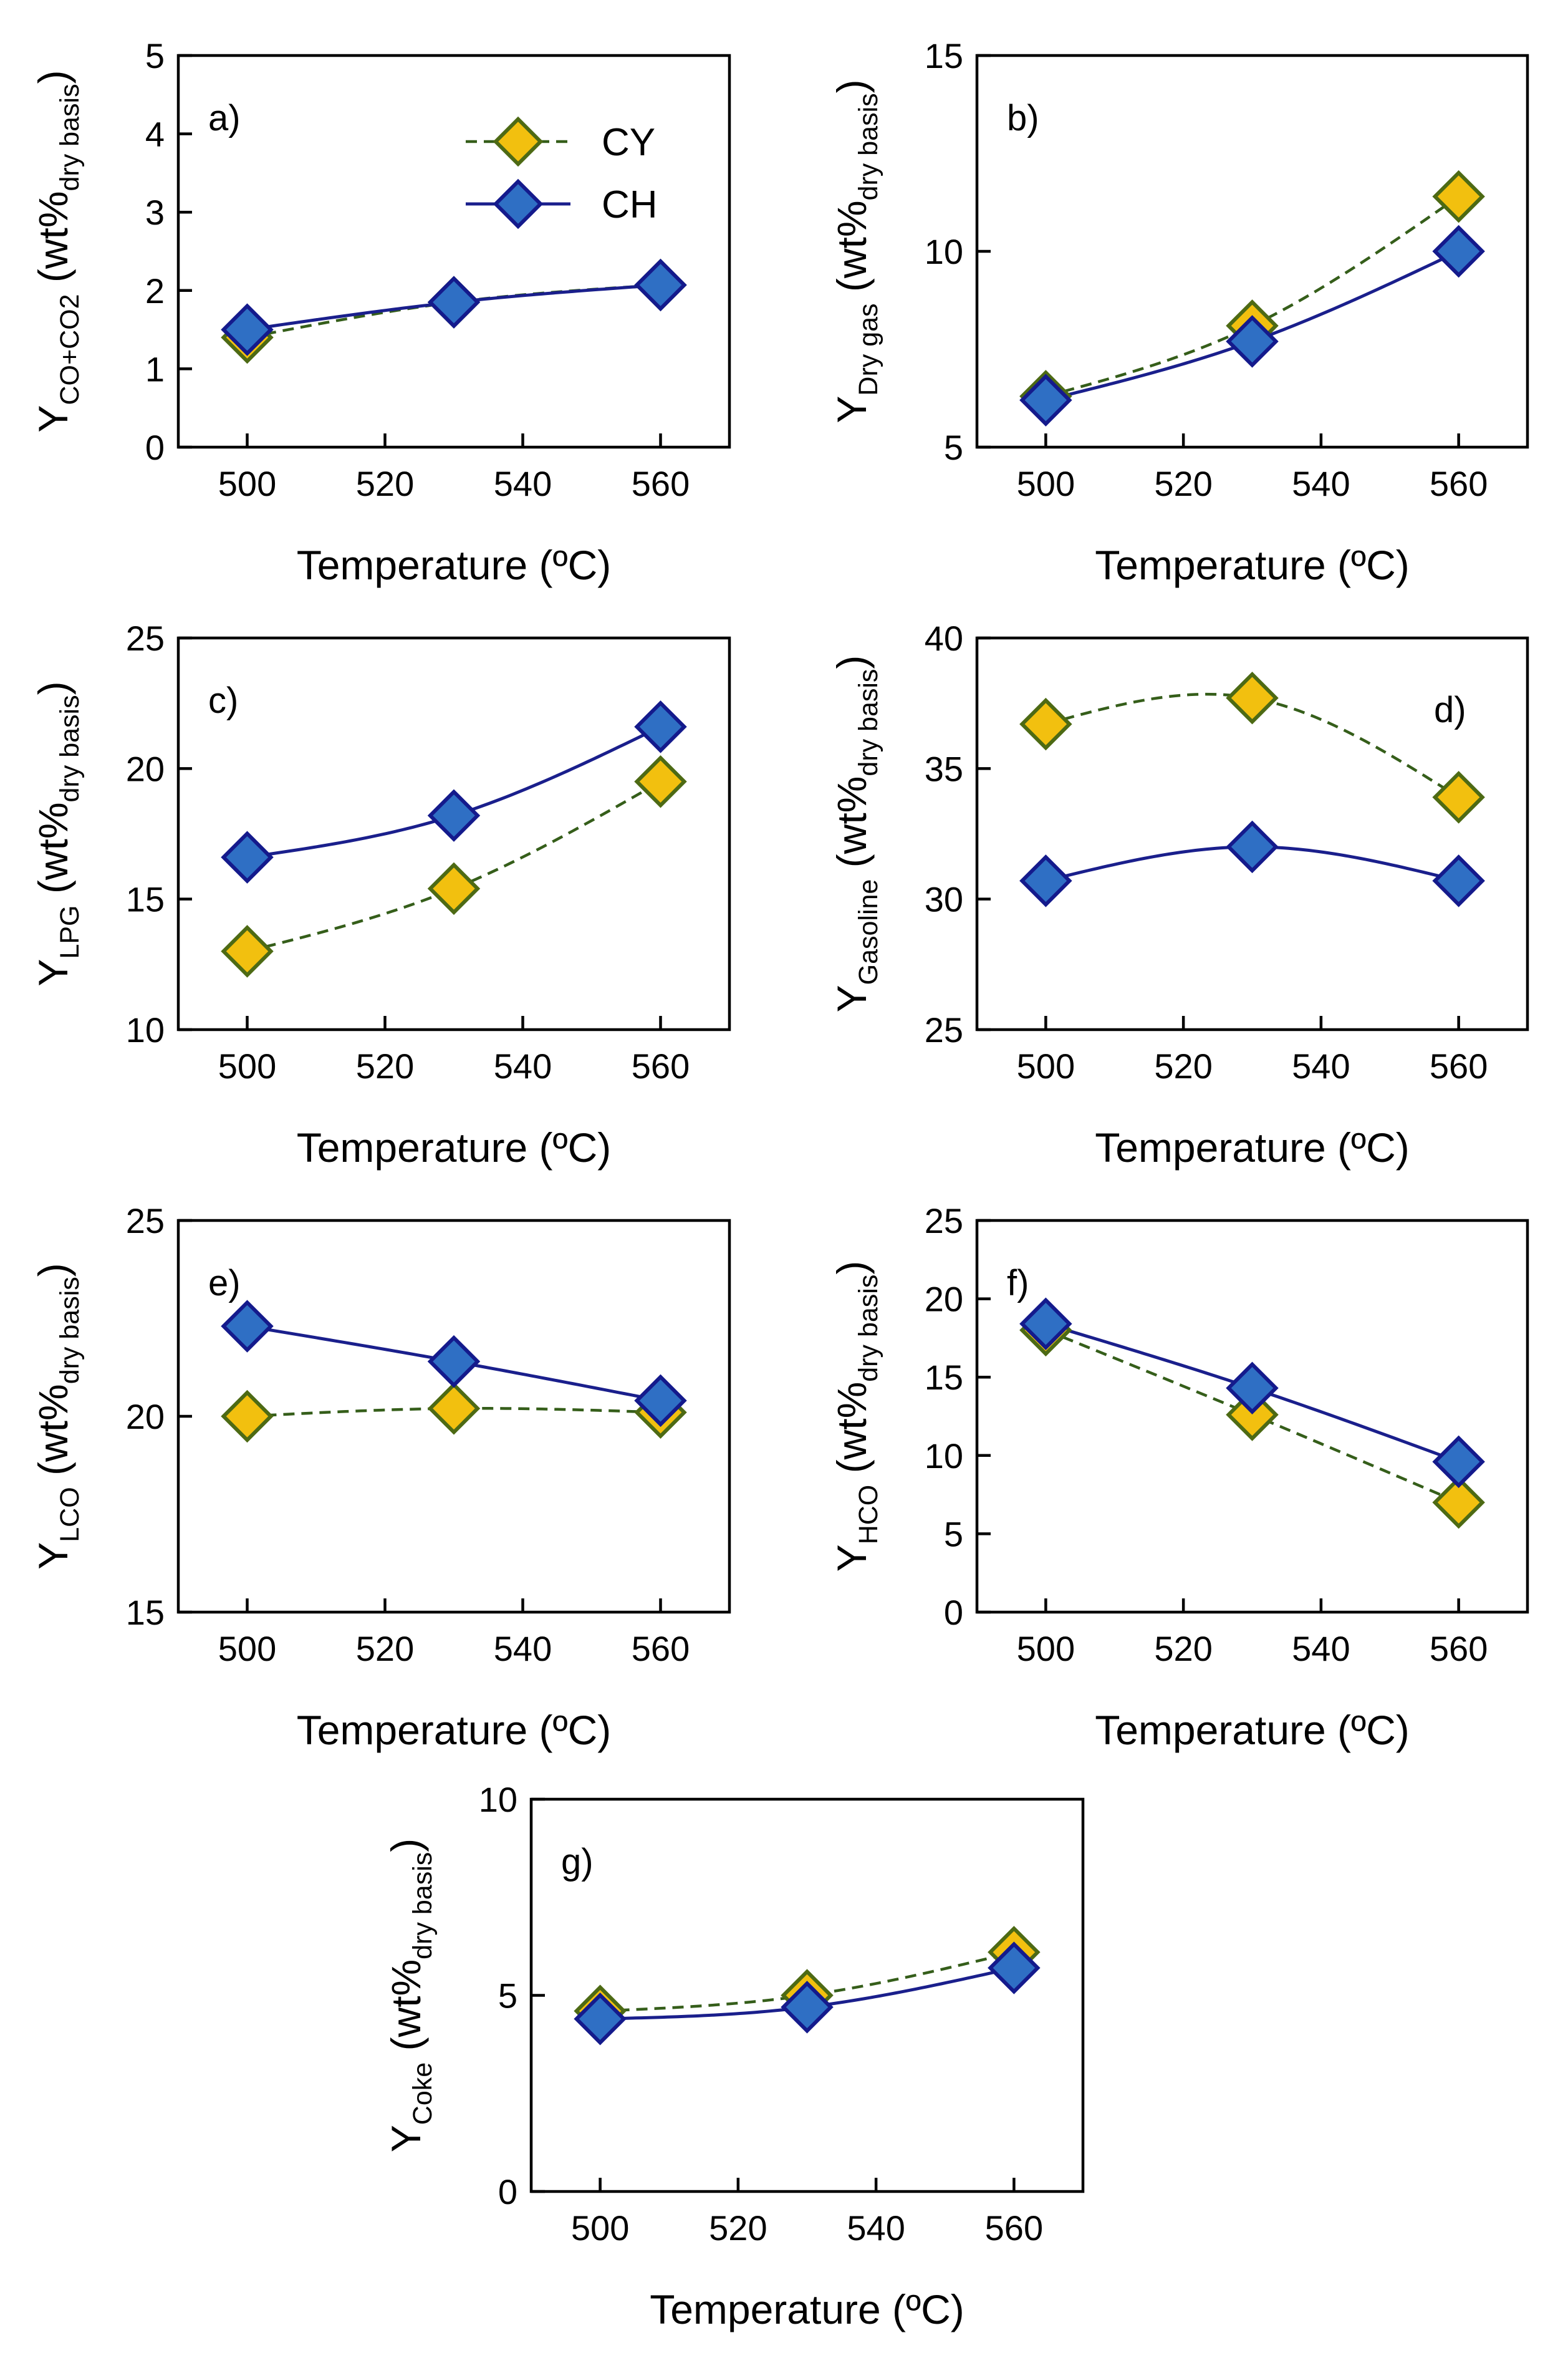 This screenshot has height=2358, width=1568. Describe the element at coordinates (518, 141) in the screenshot. I see `legend-marker-cy` at that location.